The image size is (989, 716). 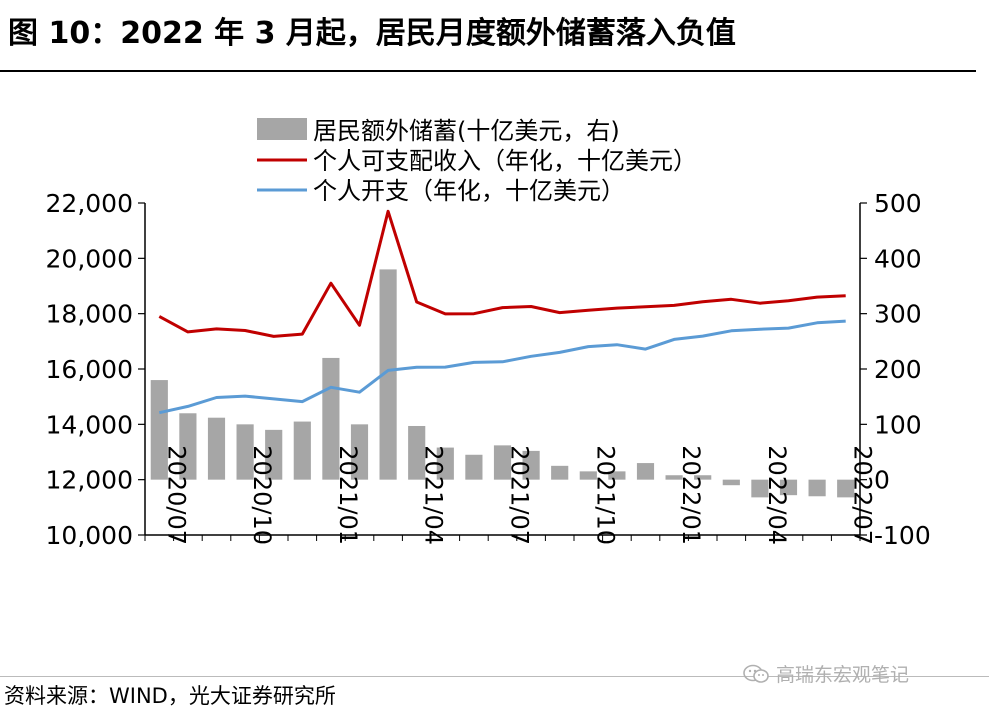 I want to click on wechat-icon, so click(x=756, y=673).